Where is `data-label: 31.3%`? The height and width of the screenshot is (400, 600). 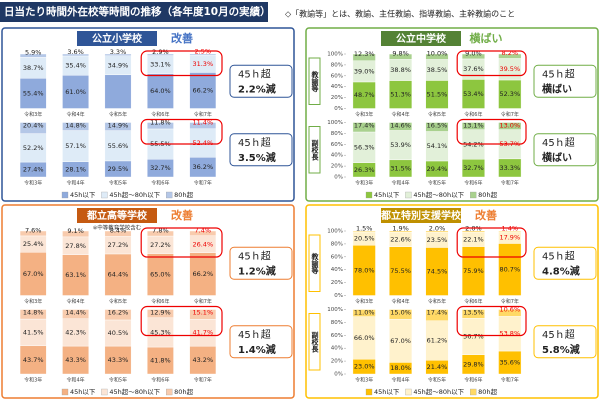 data-label: 31.3% is located at coordinates (202, 64).